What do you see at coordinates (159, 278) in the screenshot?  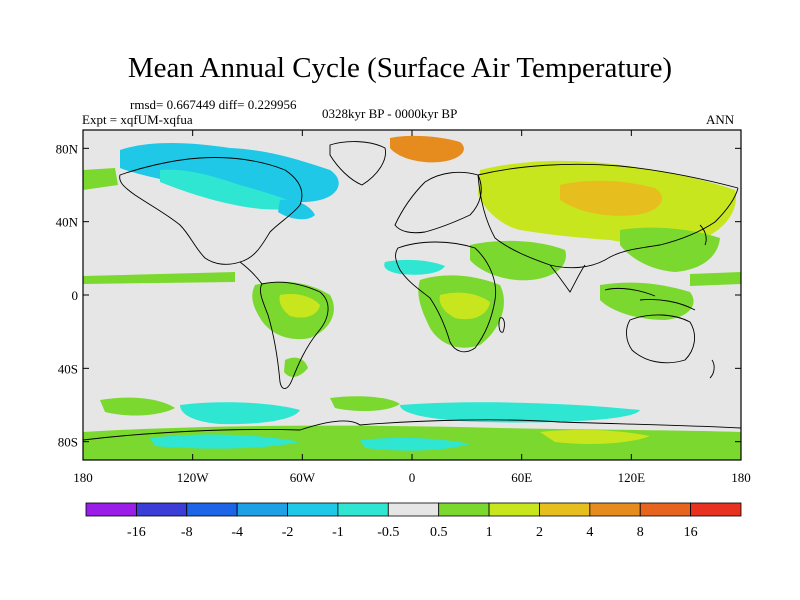 I see `anomaly-region-tropical-band-west` at bounding box center [159, 278].